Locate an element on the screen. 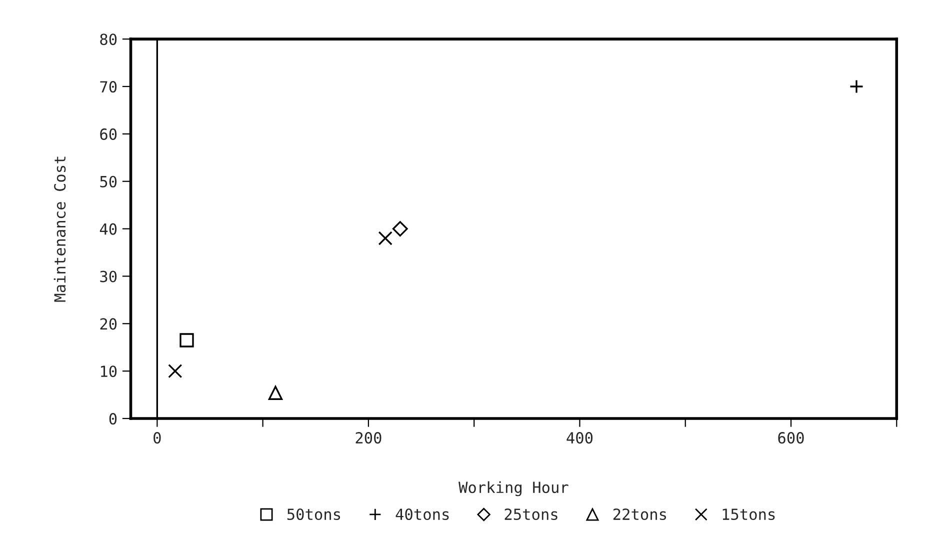 This screenshot has height=558, width=934. x-axis-title: Working Hour is located at coordinates (513, 488).